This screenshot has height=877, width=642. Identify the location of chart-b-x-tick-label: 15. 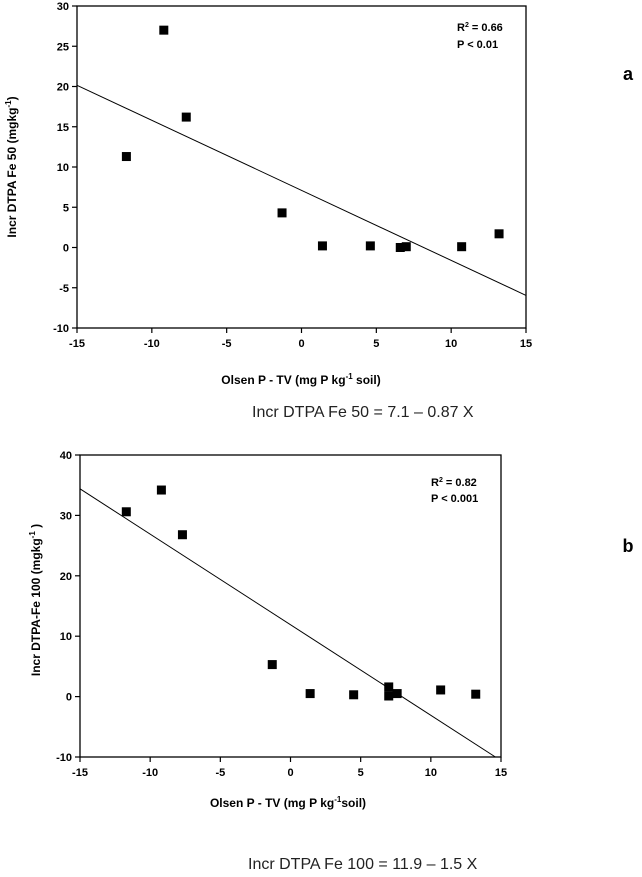
(501, 773).